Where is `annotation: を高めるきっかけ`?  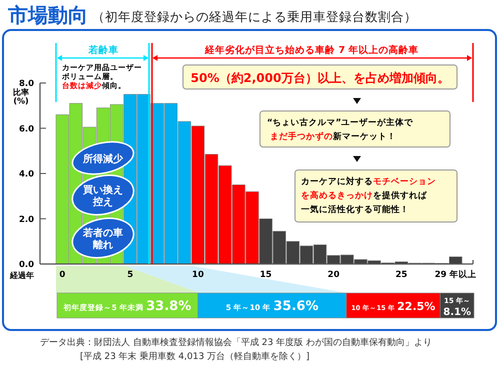 annotation: を高めるきっかけ is located at coordinates (337, 195).